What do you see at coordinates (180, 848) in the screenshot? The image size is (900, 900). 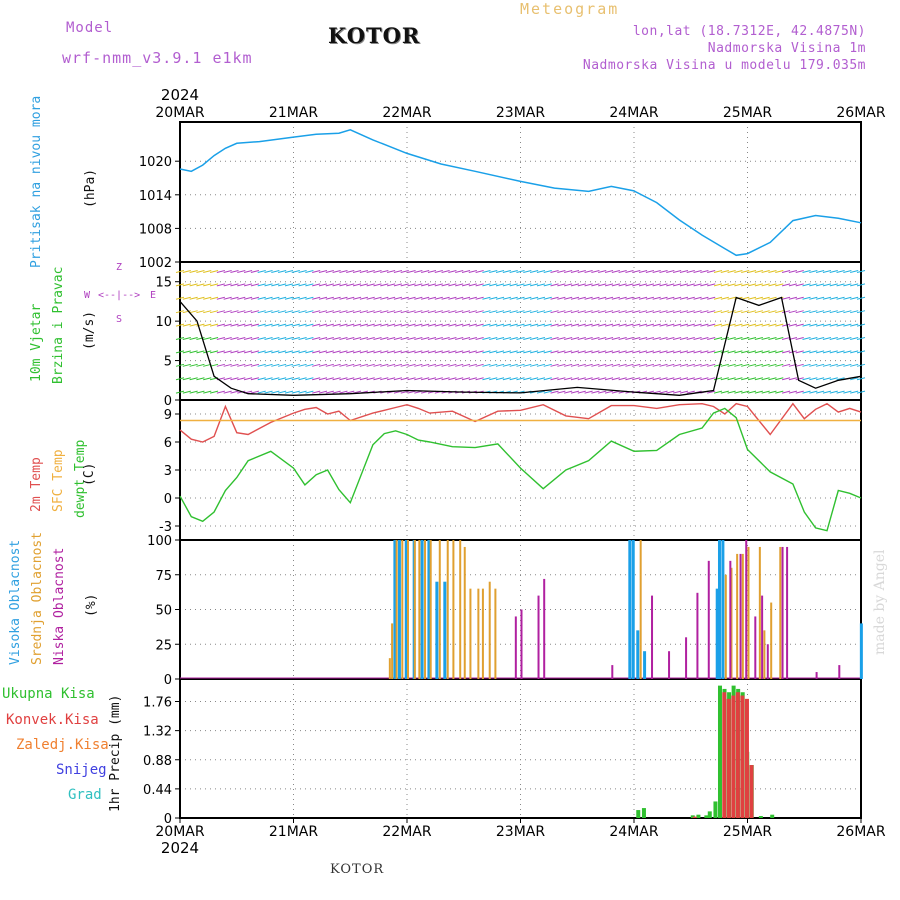 I see `year-label-bottom: 2024` at bounding box center [180, 848].